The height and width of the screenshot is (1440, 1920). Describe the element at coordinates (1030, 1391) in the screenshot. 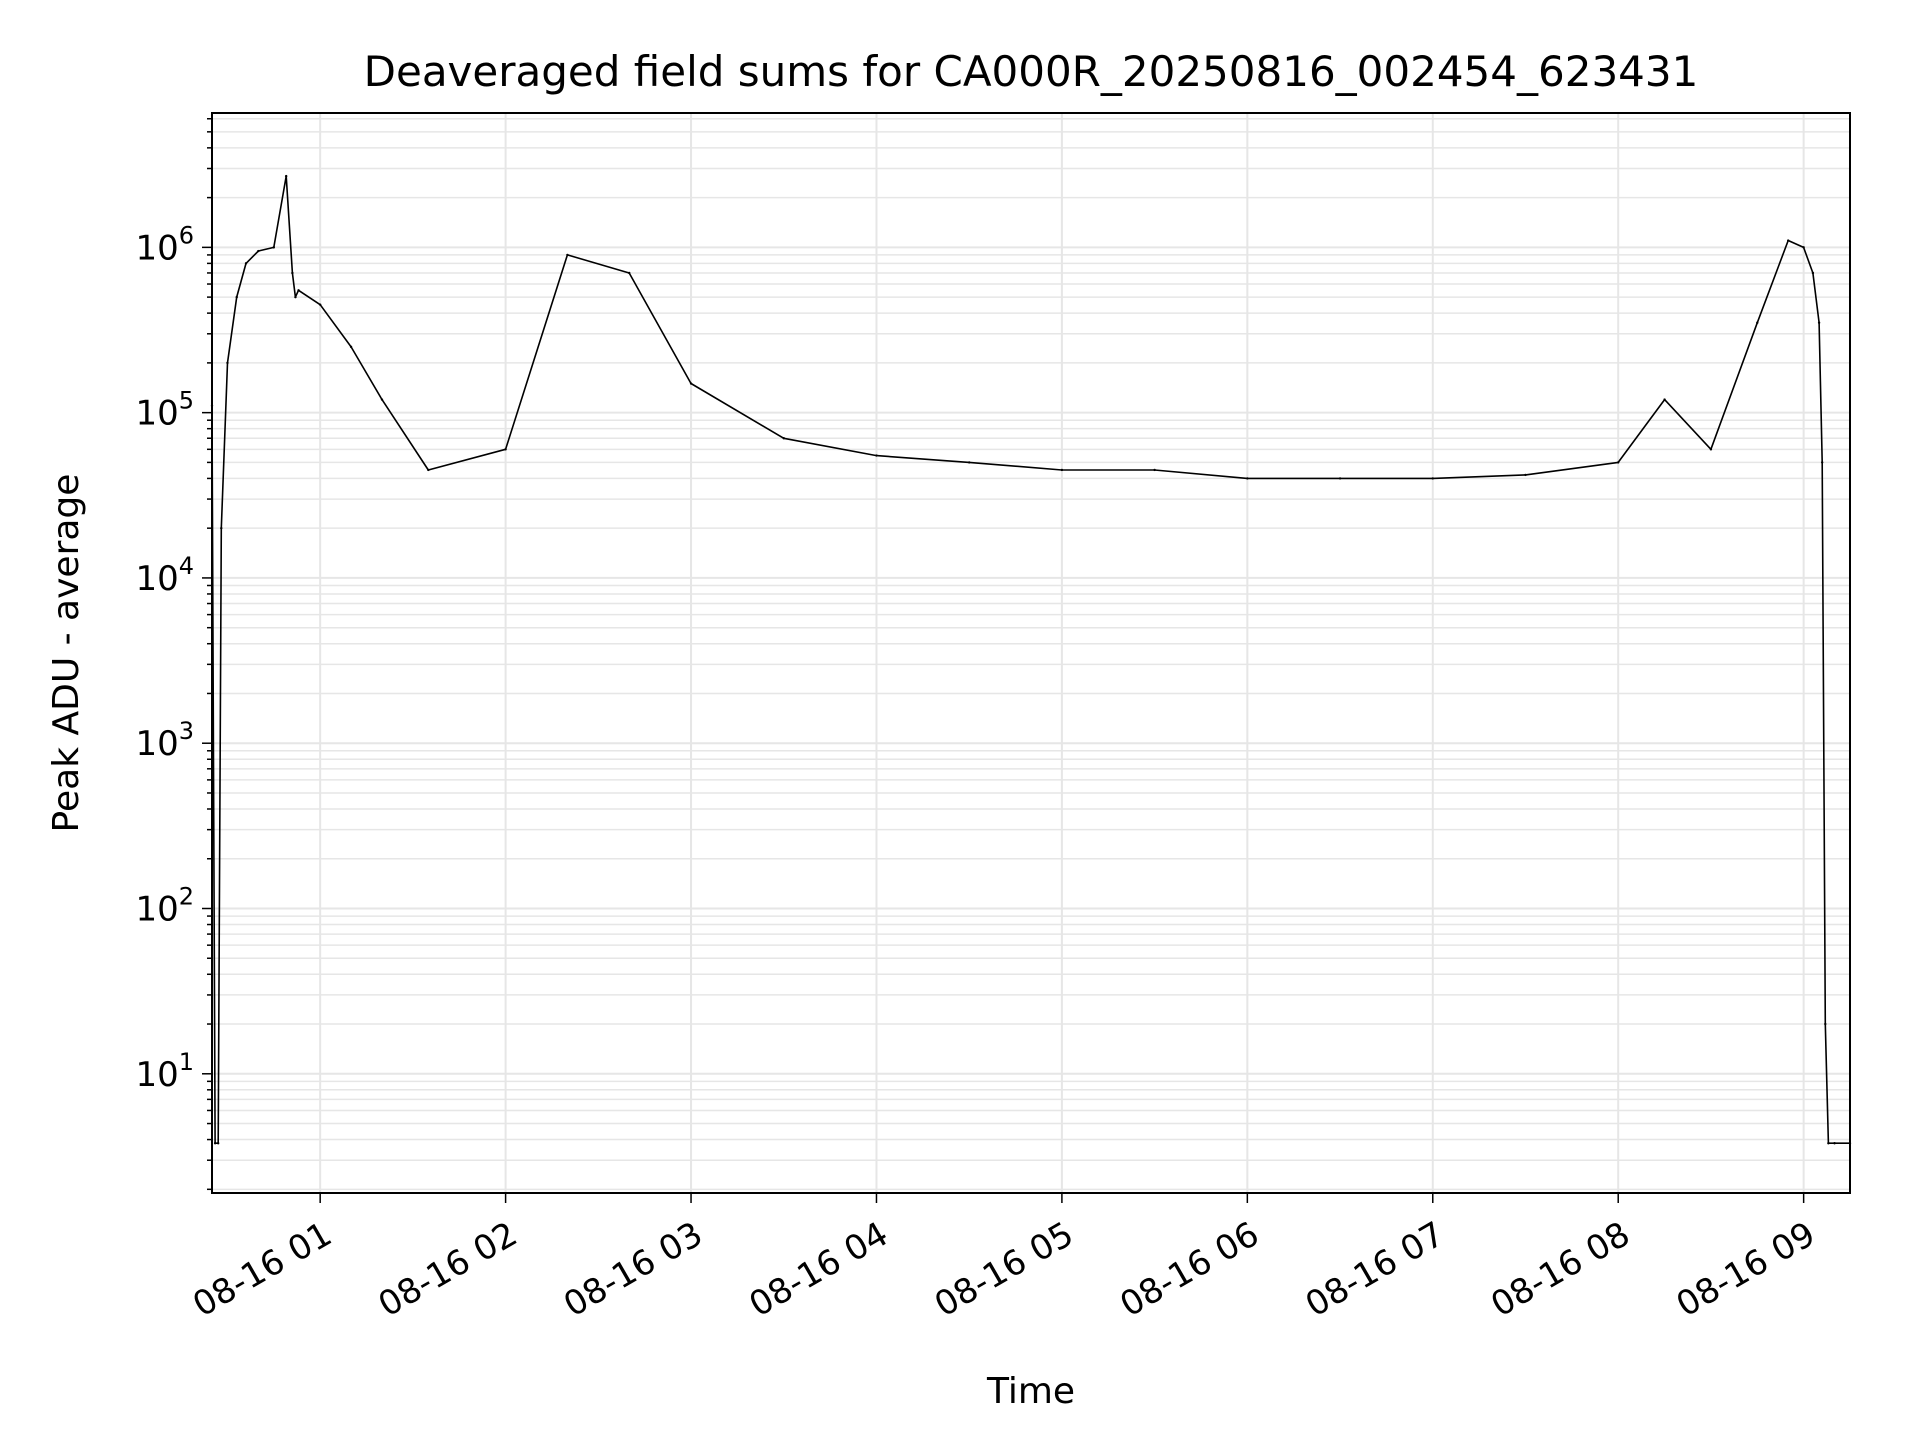

I see `x-axis-title: Time` at that location.